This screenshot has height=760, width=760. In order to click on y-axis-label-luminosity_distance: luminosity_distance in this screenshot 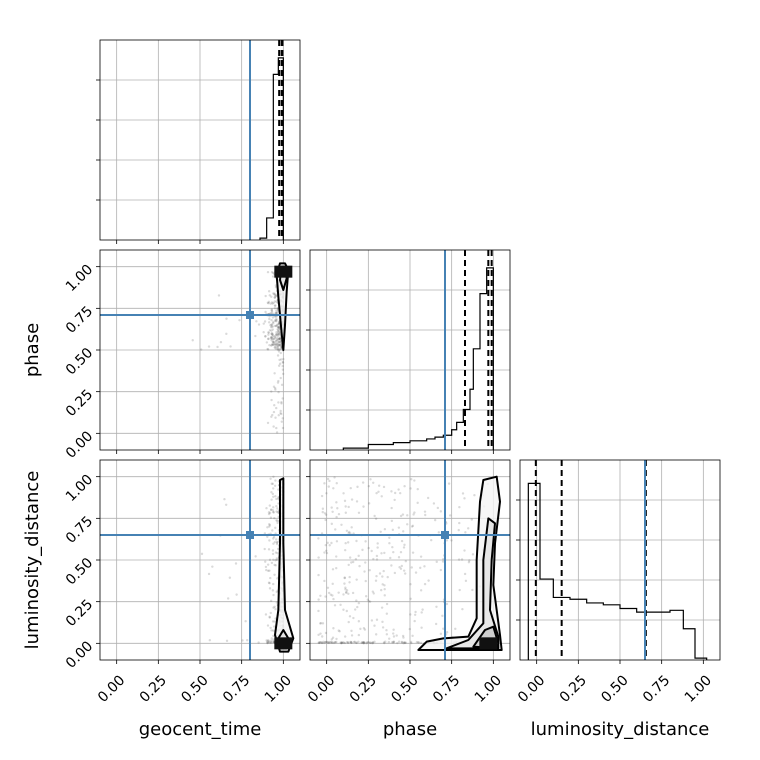, I will do `click(32, 560)`.